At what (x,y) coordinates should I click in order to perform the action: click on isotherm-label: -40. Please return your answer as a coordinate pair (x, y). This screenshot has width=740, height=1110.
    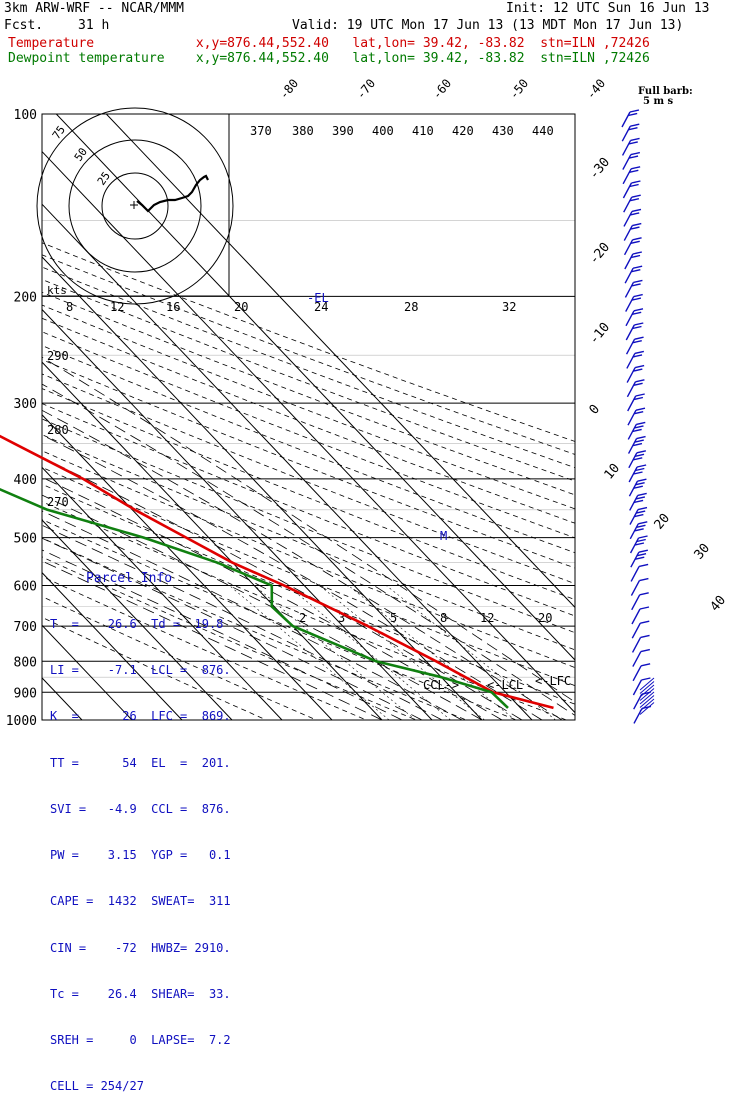
    Looking at the image, I should click on (596, 89).